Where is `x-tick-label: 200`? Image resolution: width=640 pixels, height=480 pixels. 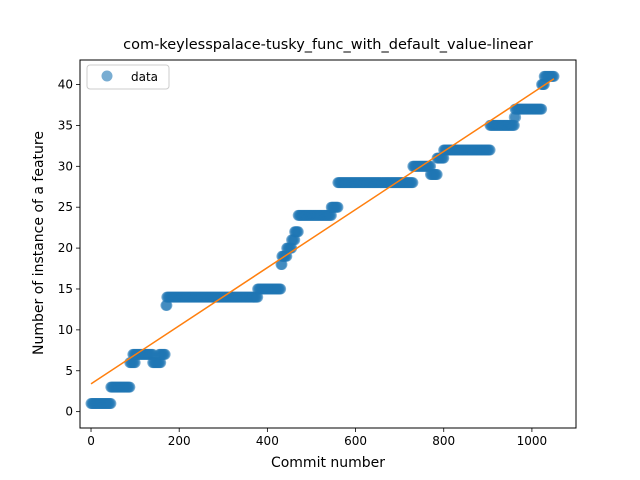
x-tick-label: 200 is located at coordinates (179, 441).